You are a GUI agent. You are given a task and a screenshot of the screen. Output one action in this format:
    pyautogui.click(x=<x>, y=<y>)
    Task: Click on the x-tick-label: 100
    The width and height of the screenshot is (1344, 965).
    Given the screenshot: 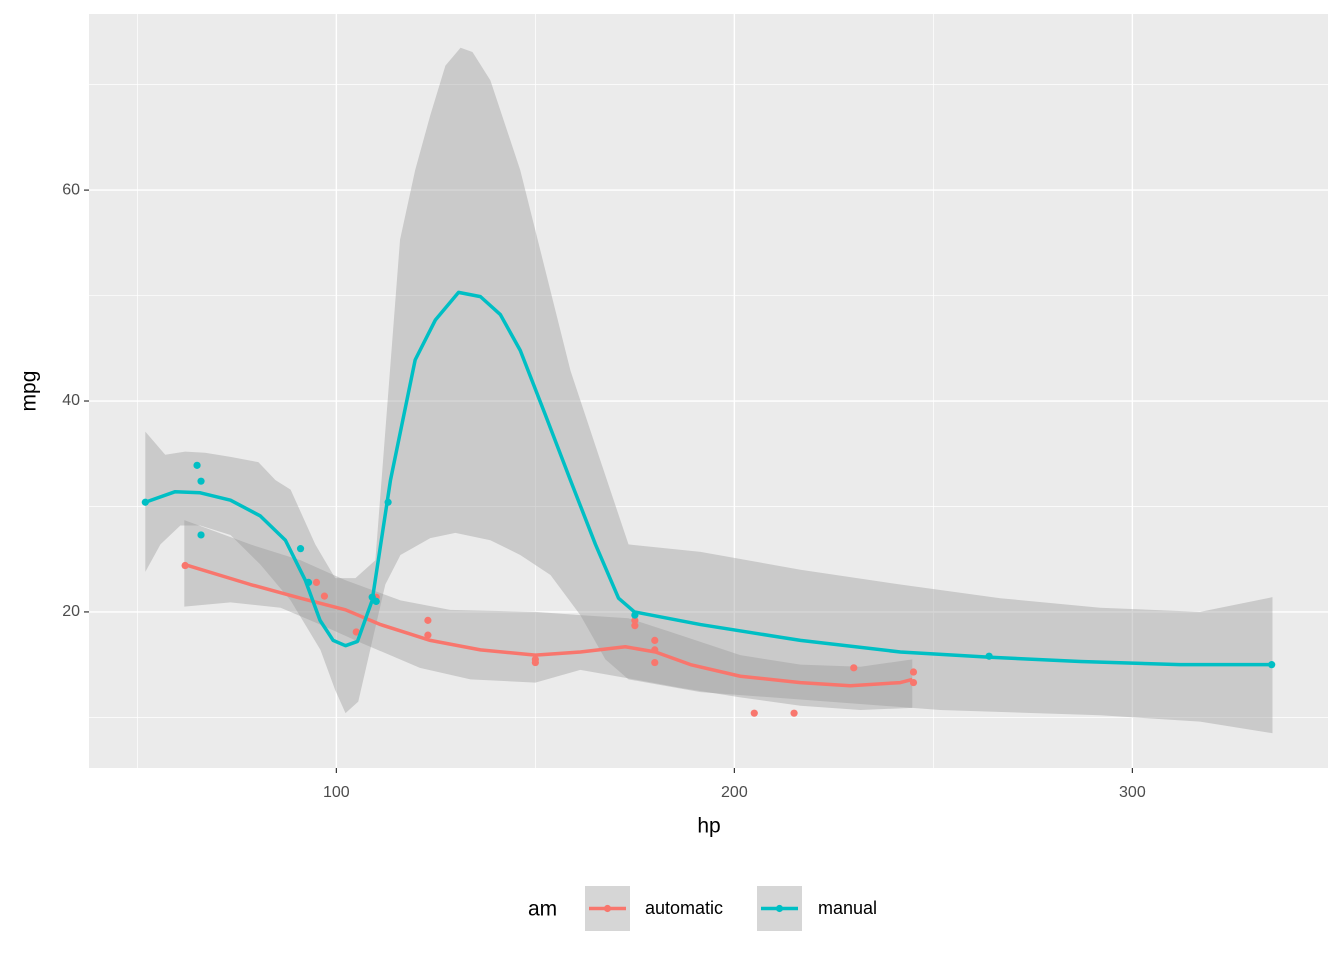 What is the action you would take?
    pyautogui.click(x=336, y=792)
    